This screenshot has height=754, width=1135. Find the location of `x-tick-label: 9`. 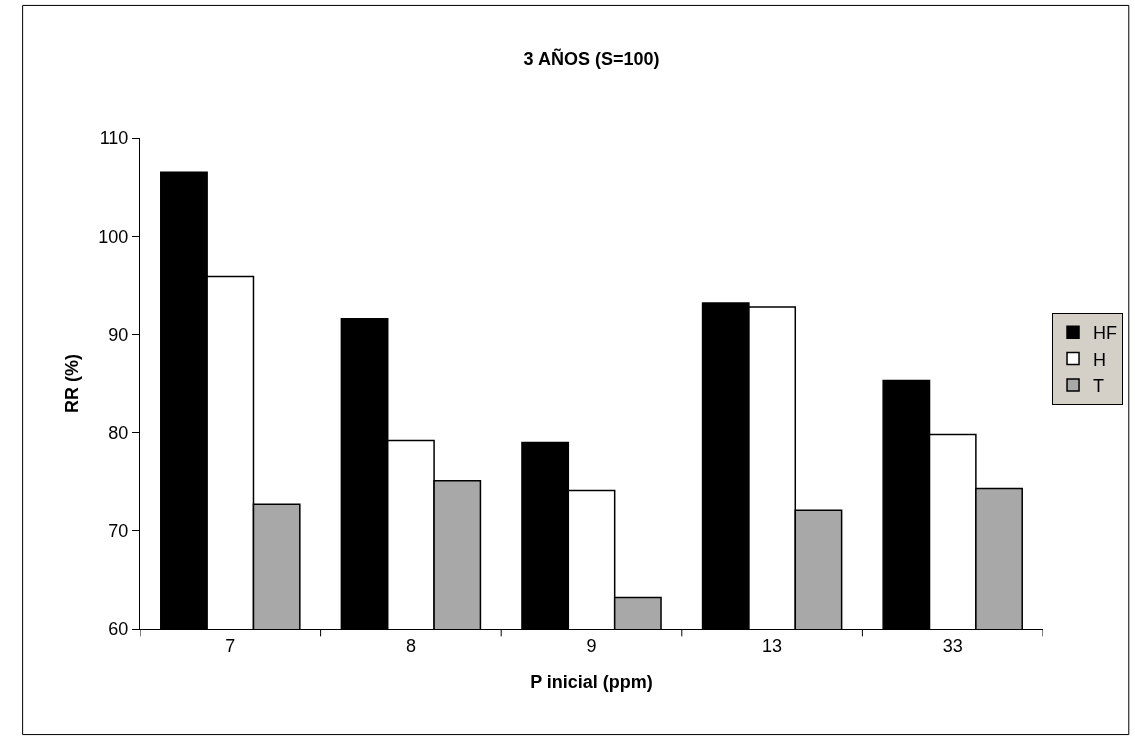

x-tick-label: 9 is located at coordinates (591, 645).